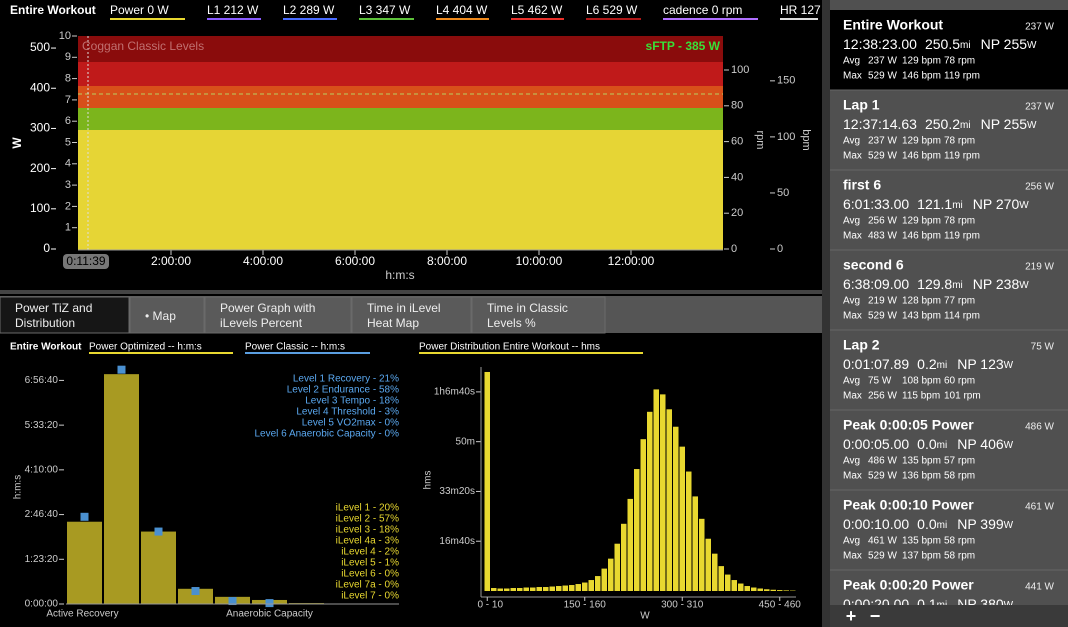 The width and height of the screenshot is (1068, 627). What do you see at coordinates (367, 585) in the screenshot?
I see `ilevel-entry: iLevel 7a - 0%` at bounding box center [367, 585].